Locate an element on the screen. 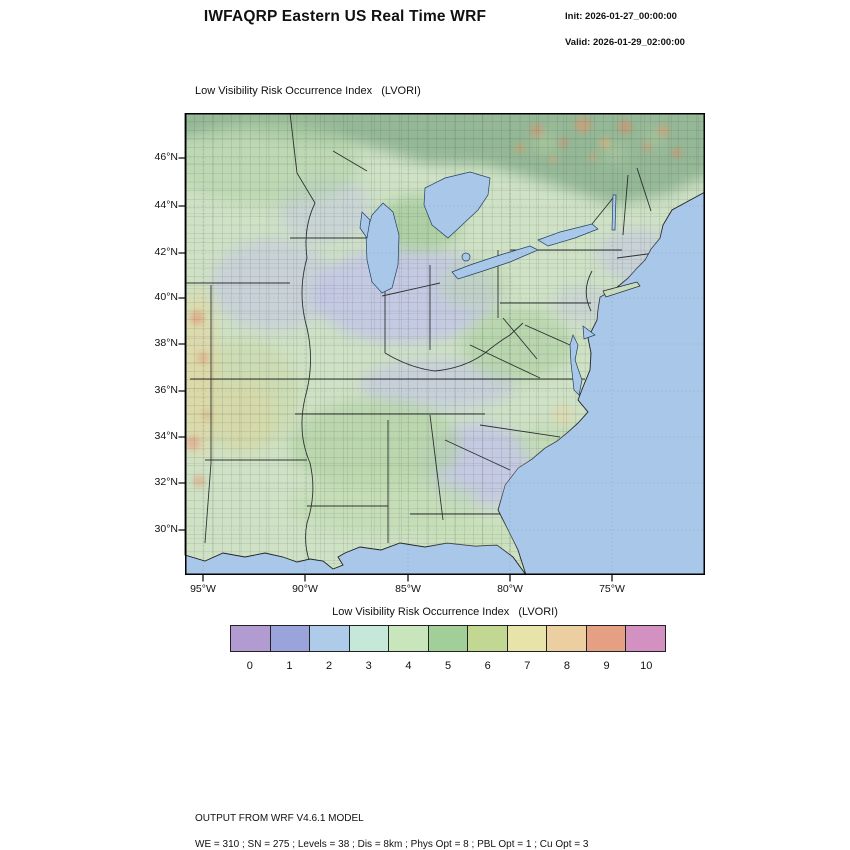 The height and width of the screenshot is (850, 850). y-tick-label: 42°N is located at coordinates (166, 252).